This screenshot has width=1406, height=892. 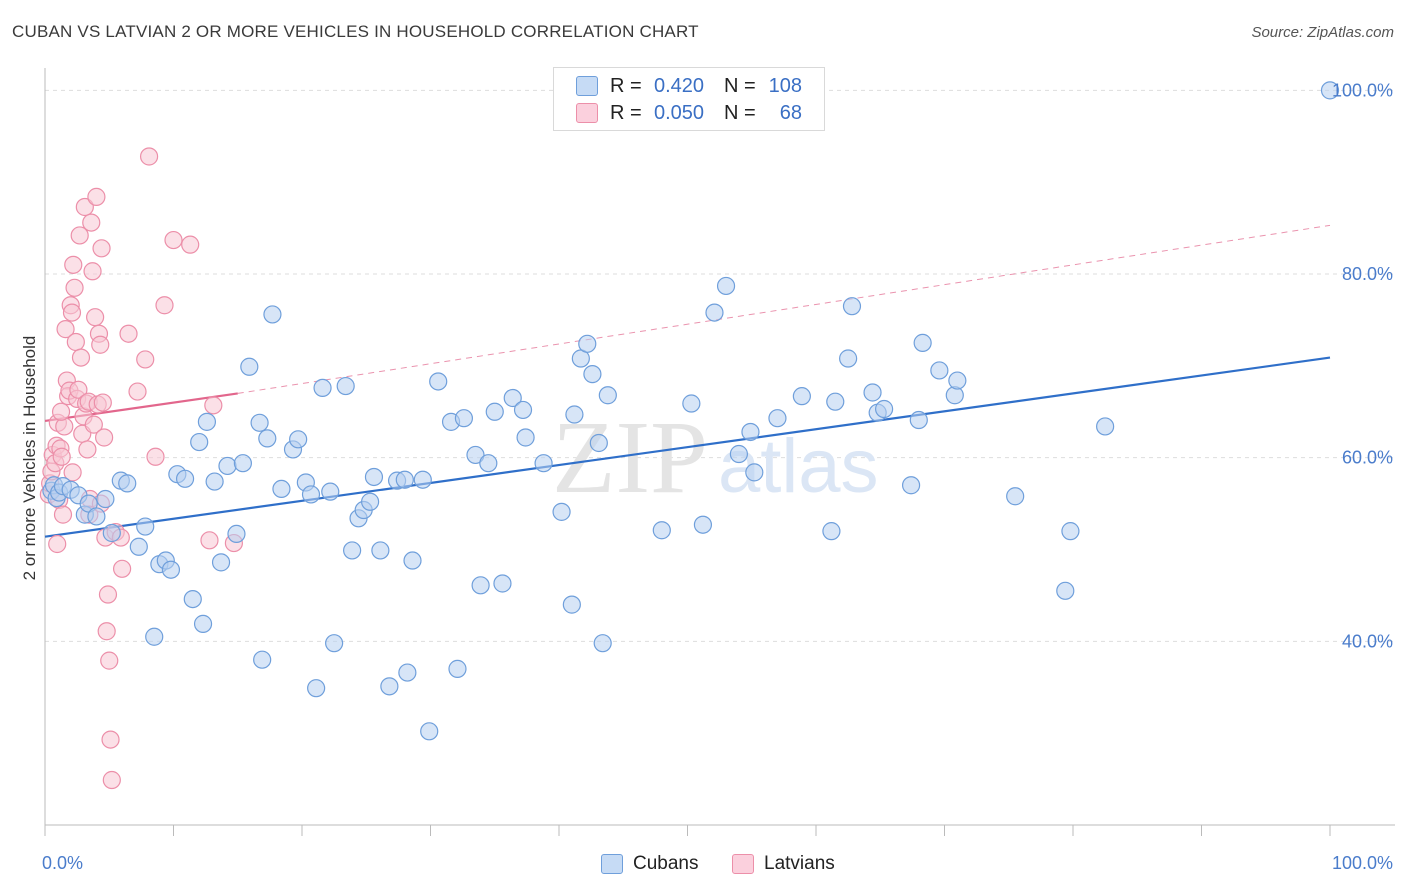 What do you see at coordinates (790, 112) in the screenshot?
I see `legend-n-value: 68` at bounding box center [790, 112].